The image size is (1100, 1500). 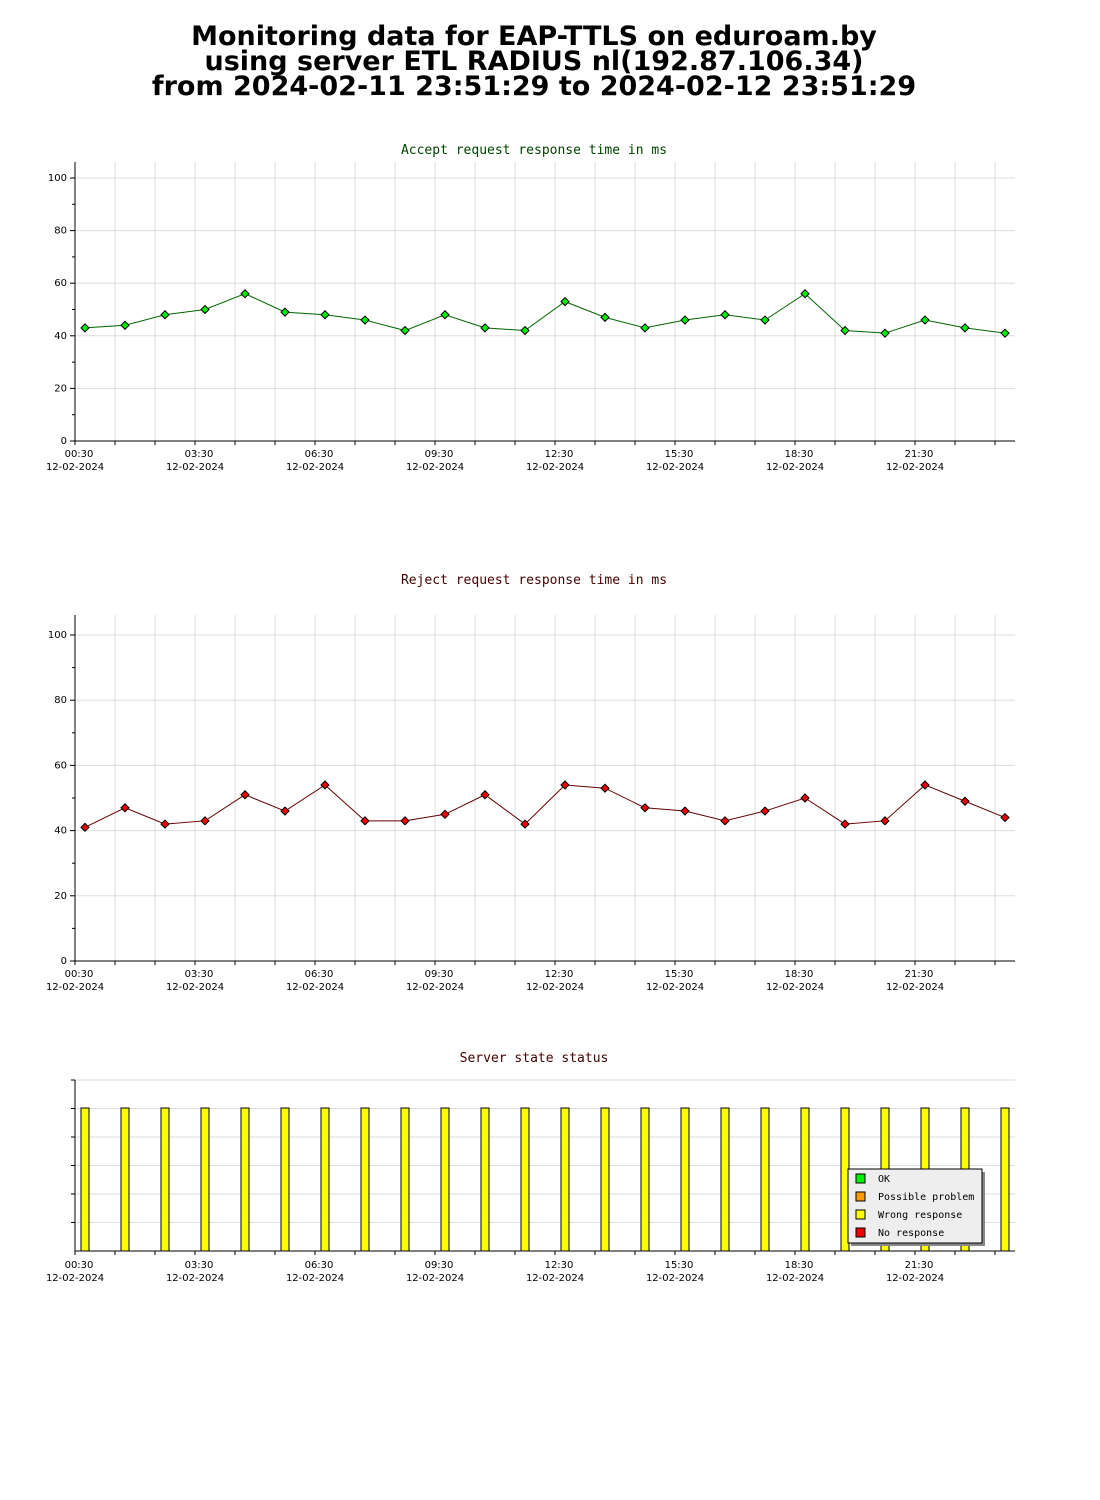 I want to click on legend-label: Possible problem, so click(x=926, y=1197).